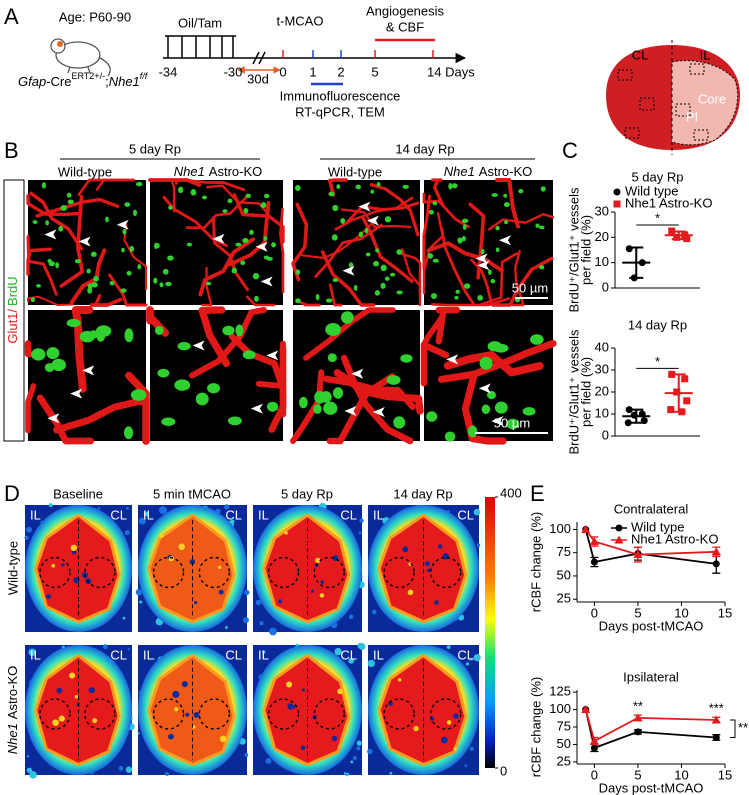 Image resolution: width=749 pixels, height=795 pixels. Describe the element at coordinates (657, 176) in the screenshot. I see `chart-title: 5 day Rp` at that location.